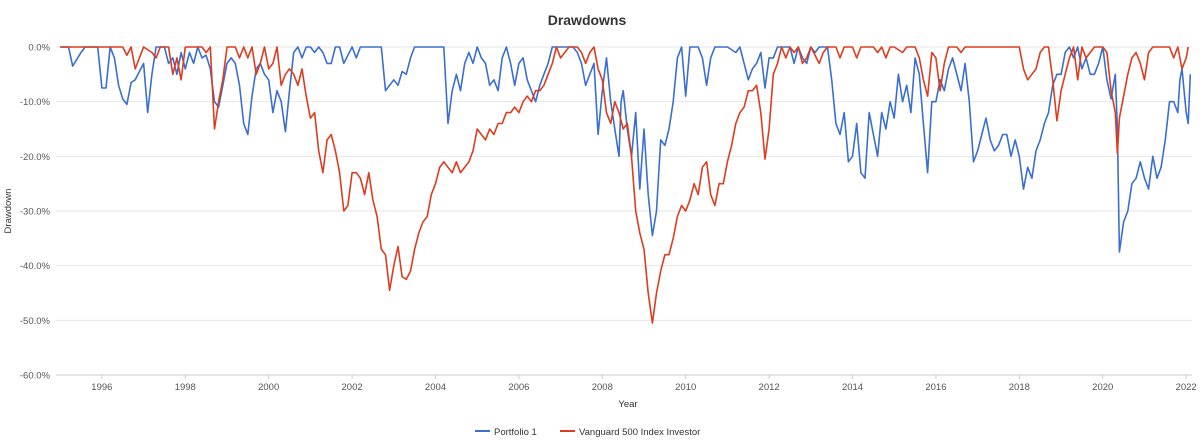 This screenshot has width=1204, height=446. Describe the element at coordinates (518, 387) in the screenshot. I see `x-tick-label: 2006` at that location.